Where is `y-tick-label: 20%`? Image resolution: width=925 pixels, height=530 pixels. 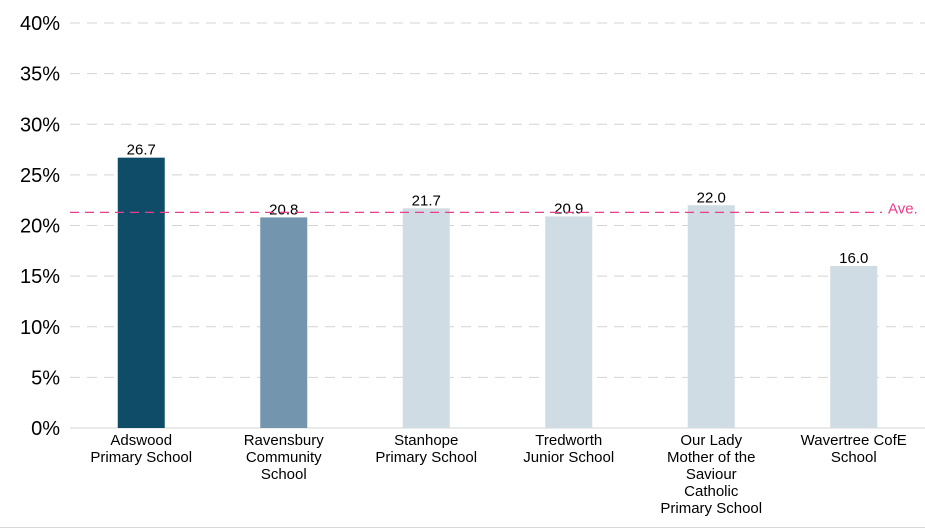
y-tick-label: 20% is located at coordinates (40, 227).